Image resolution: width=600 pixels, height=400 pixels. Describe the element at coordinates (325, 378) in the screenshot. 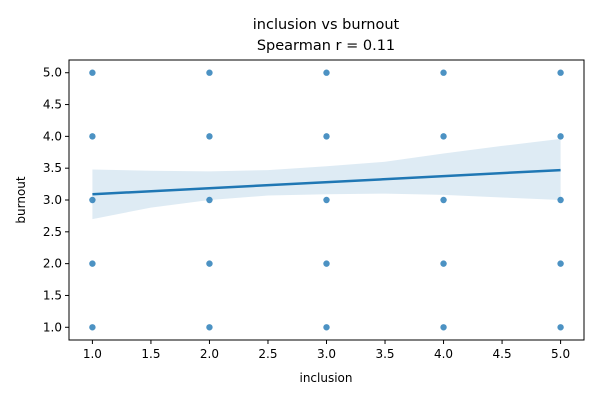

I see `x-axis-label: inclusion` at that location.